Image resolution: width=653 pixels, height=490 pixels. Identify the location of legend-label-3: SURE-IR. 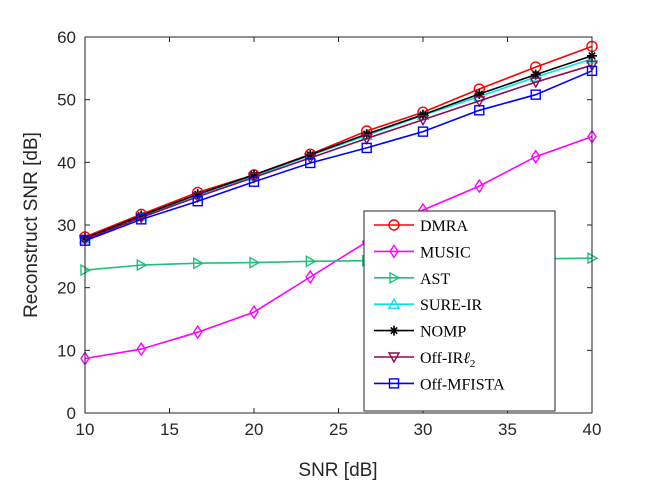
(451, 305).